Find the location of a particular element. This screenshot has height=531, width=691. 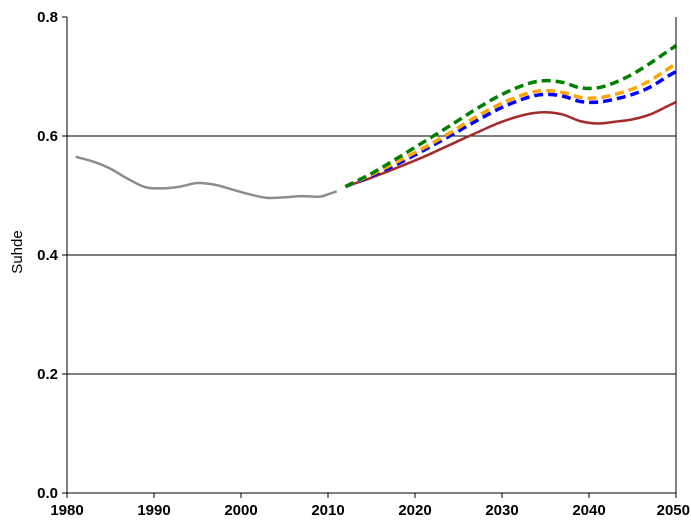

x-tick-label: 2020 is located at coordinates (414, 510).